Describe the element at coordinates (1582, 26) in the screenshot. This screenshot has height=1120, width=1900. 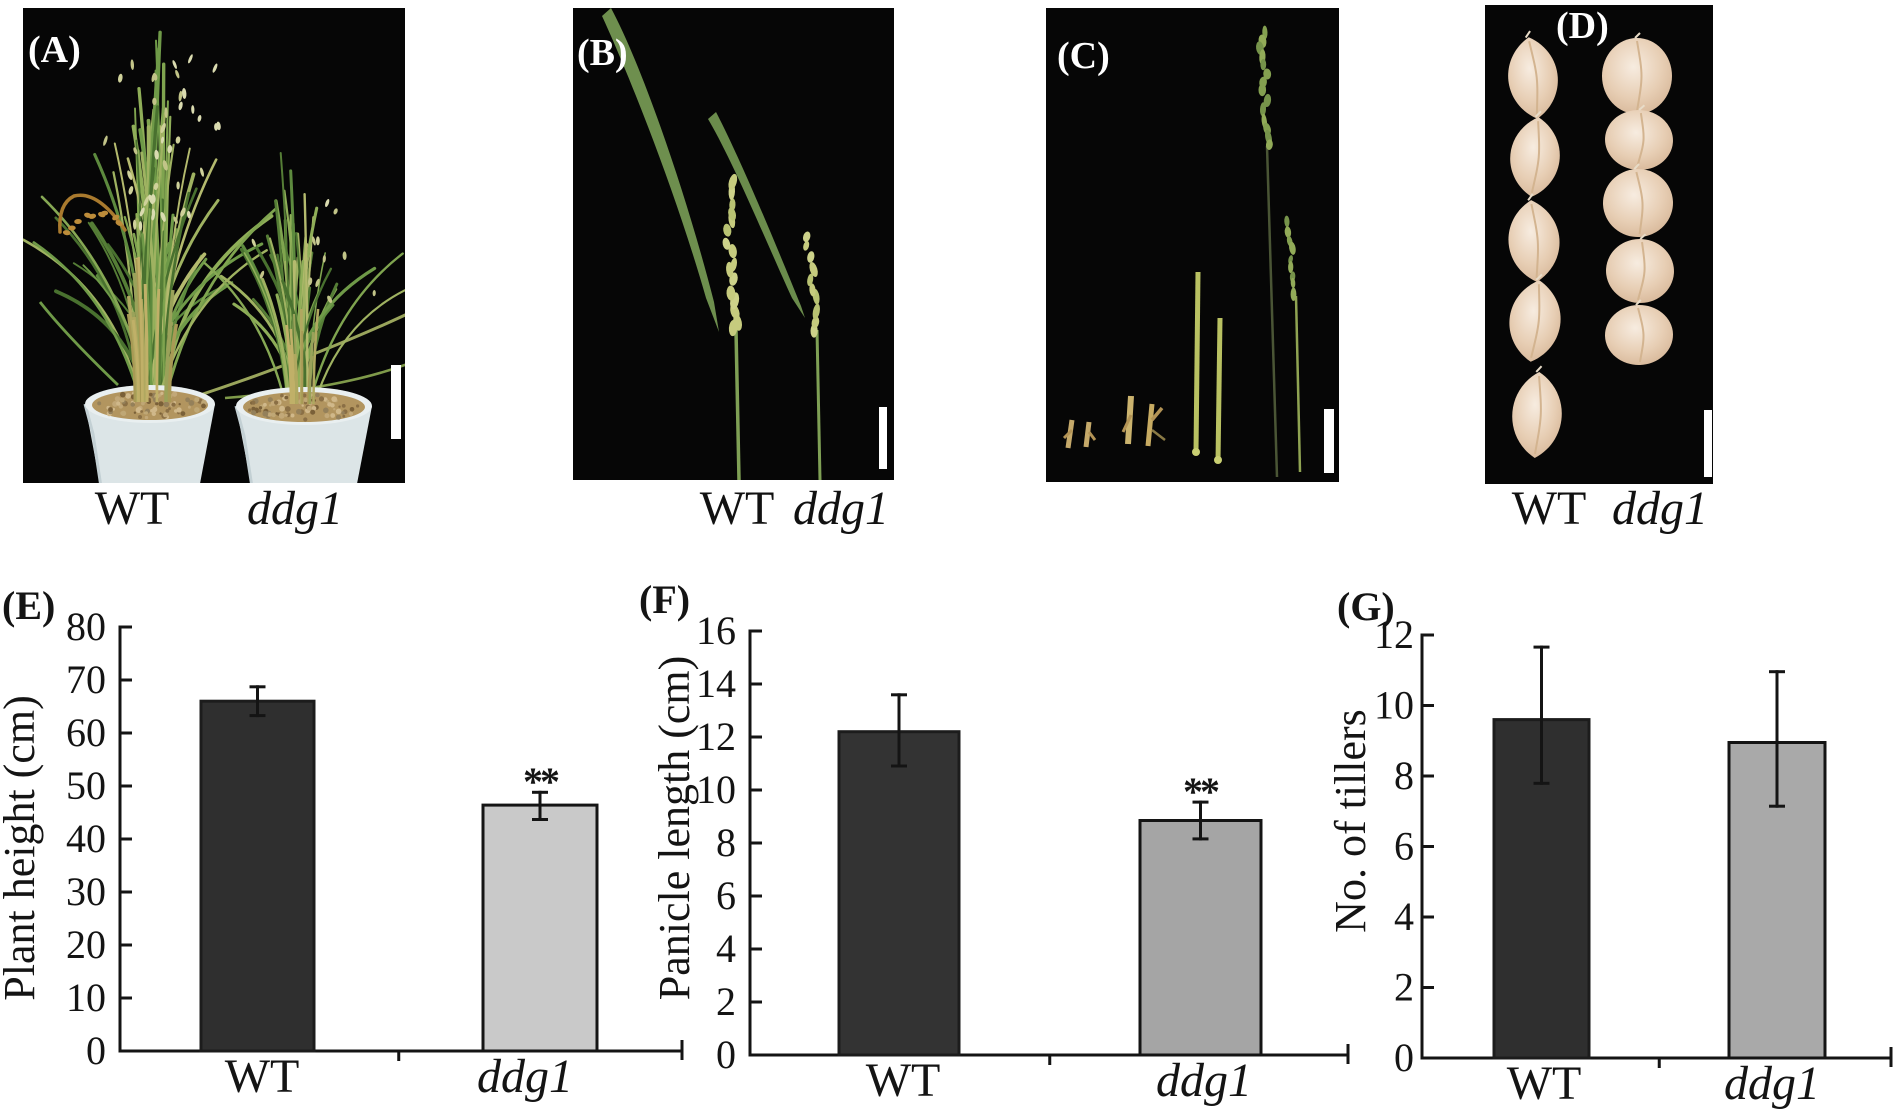
I see `svg-text: (D)` at that location.